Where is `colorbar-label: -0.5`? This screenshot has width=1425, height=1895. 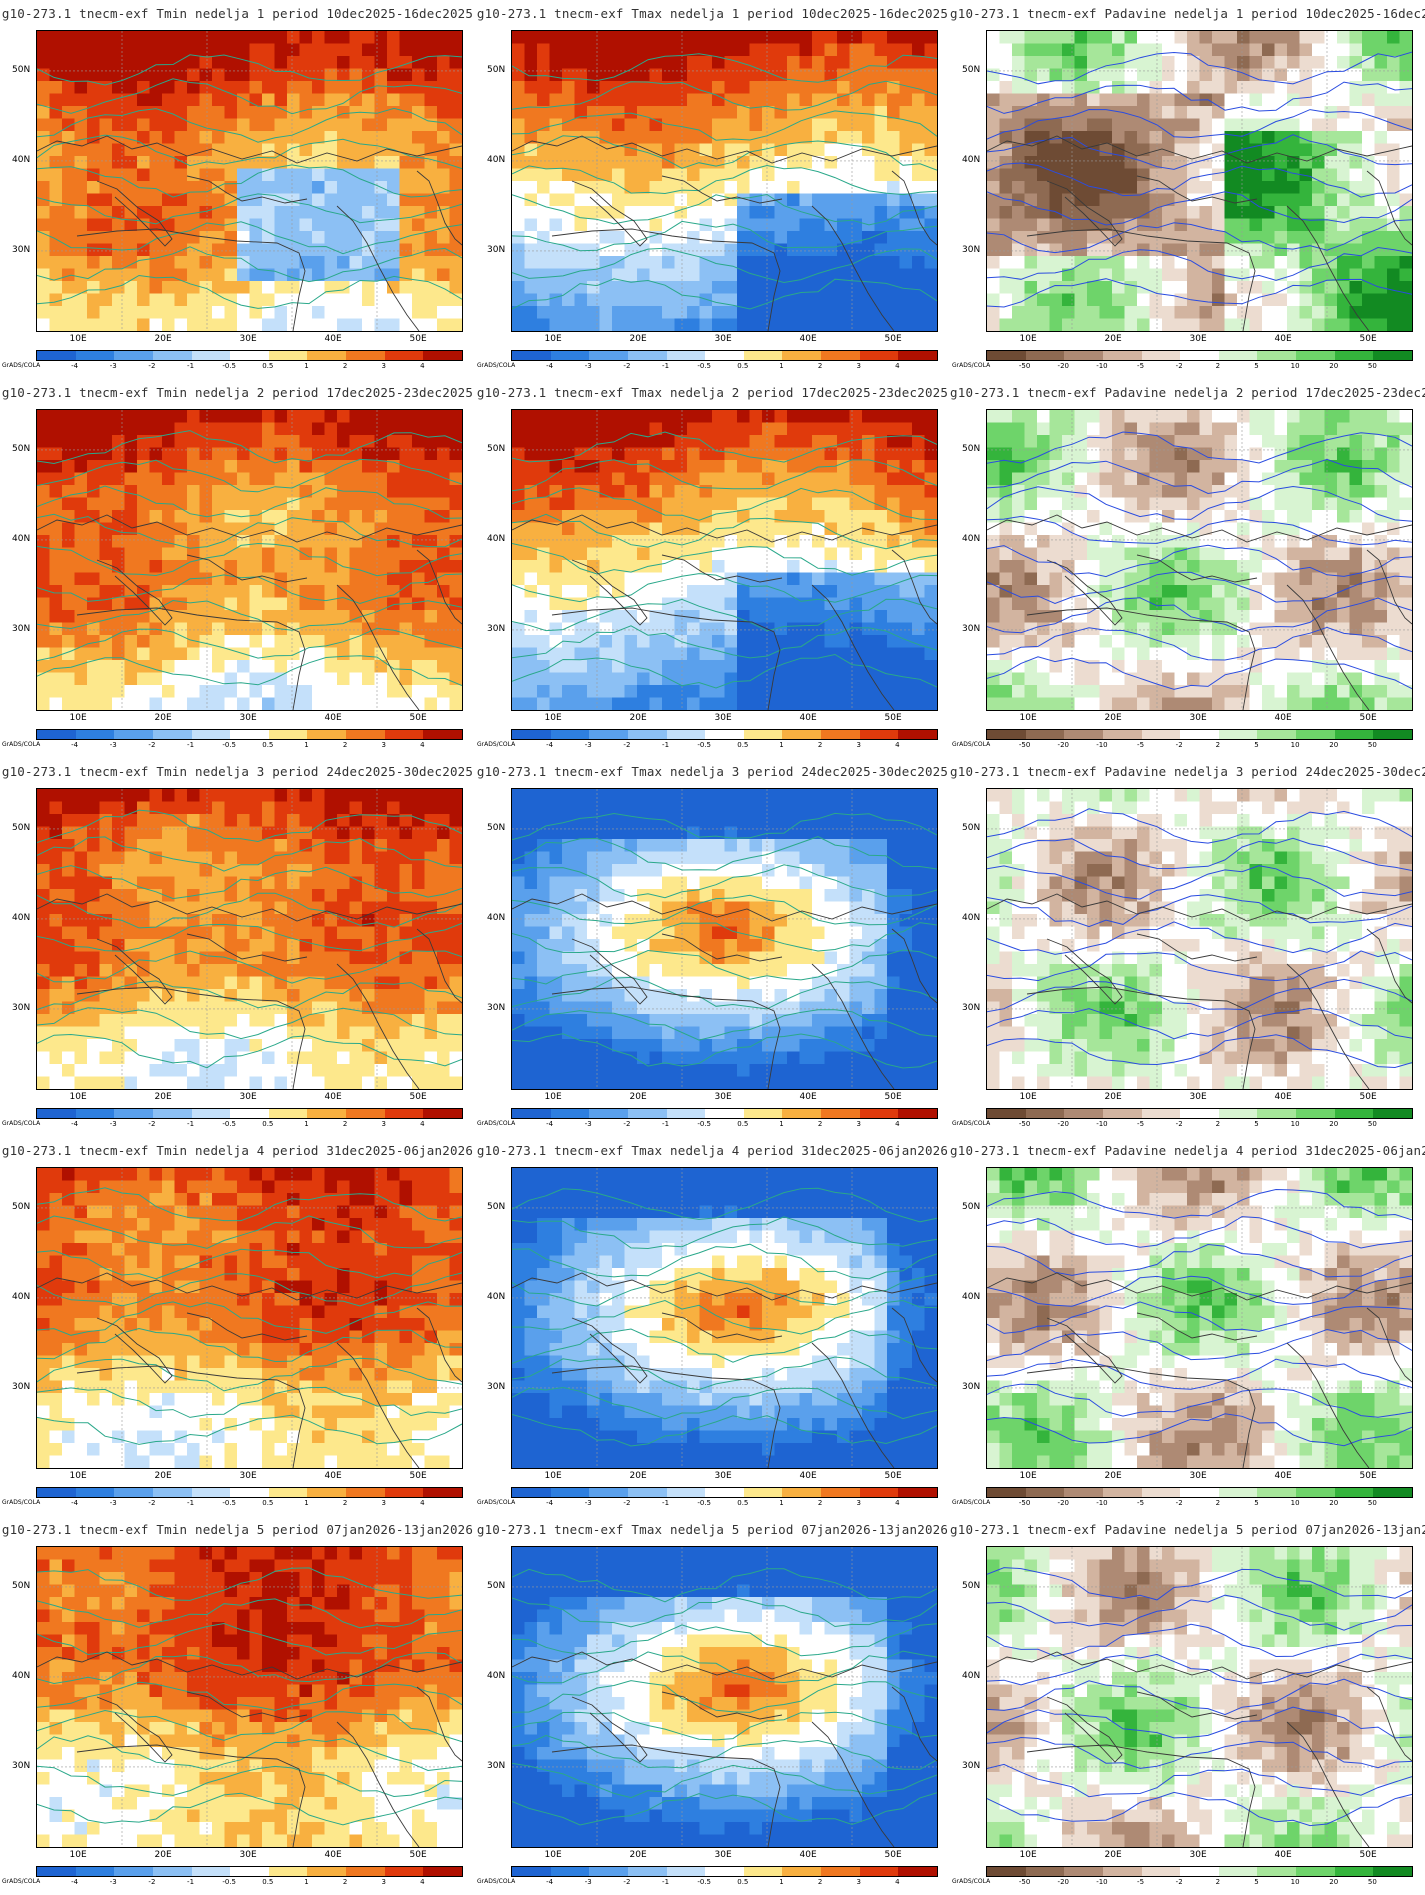
colorbar-label: -0.5 is located at coordinates (704, 745).